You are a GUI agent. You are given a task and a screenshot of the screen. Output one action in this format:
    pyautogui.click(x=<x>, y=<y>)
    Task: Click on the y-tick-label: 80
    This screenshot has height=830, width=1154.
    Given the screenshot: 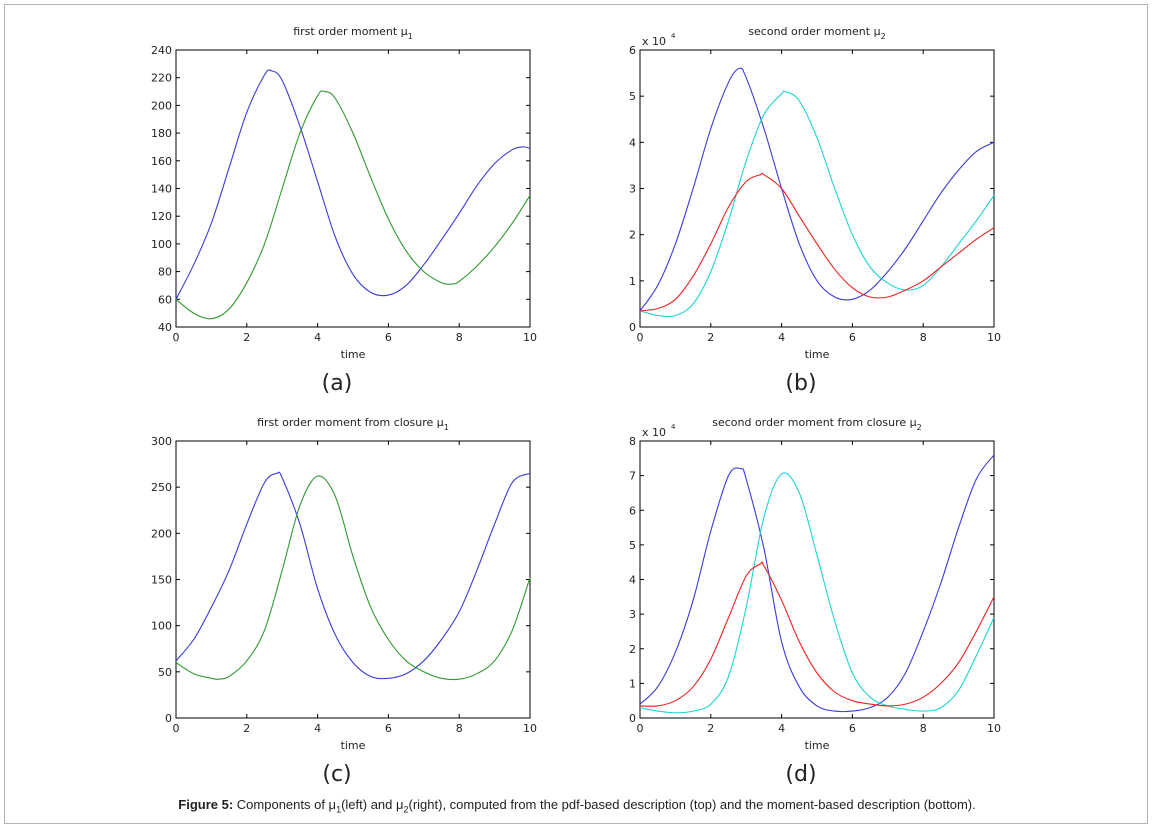 What is the action you would take?
    pyautogui.click(x=165, y=272)
    